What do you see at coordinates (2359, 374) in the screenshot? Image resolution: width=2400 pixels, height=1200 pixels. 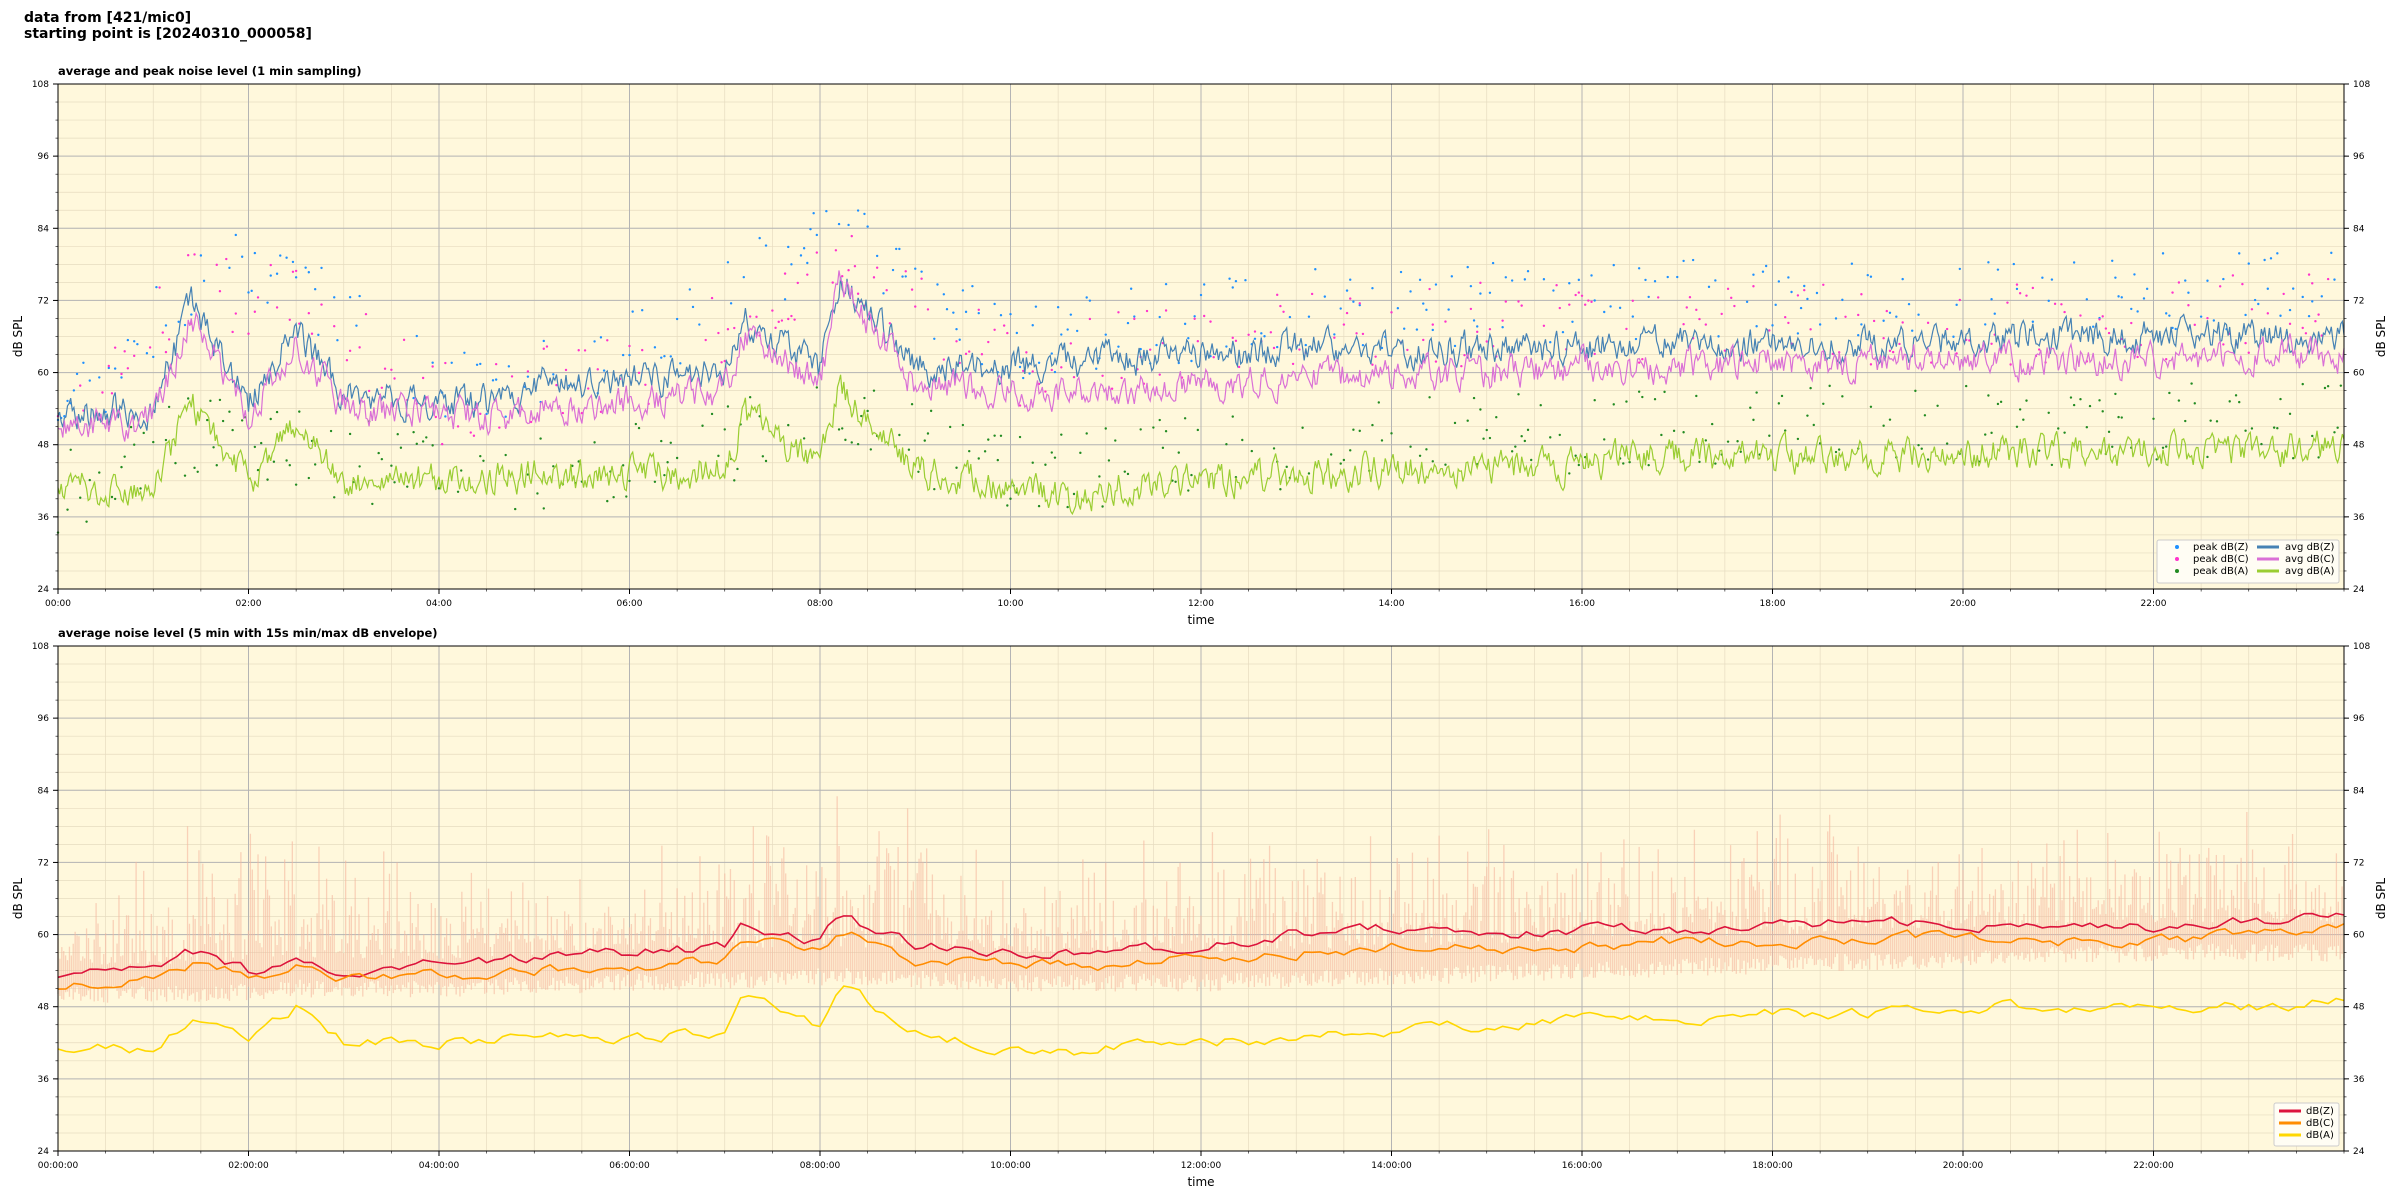 I see `y-tick-label-right: 60` at bounding box center [2359, 374].